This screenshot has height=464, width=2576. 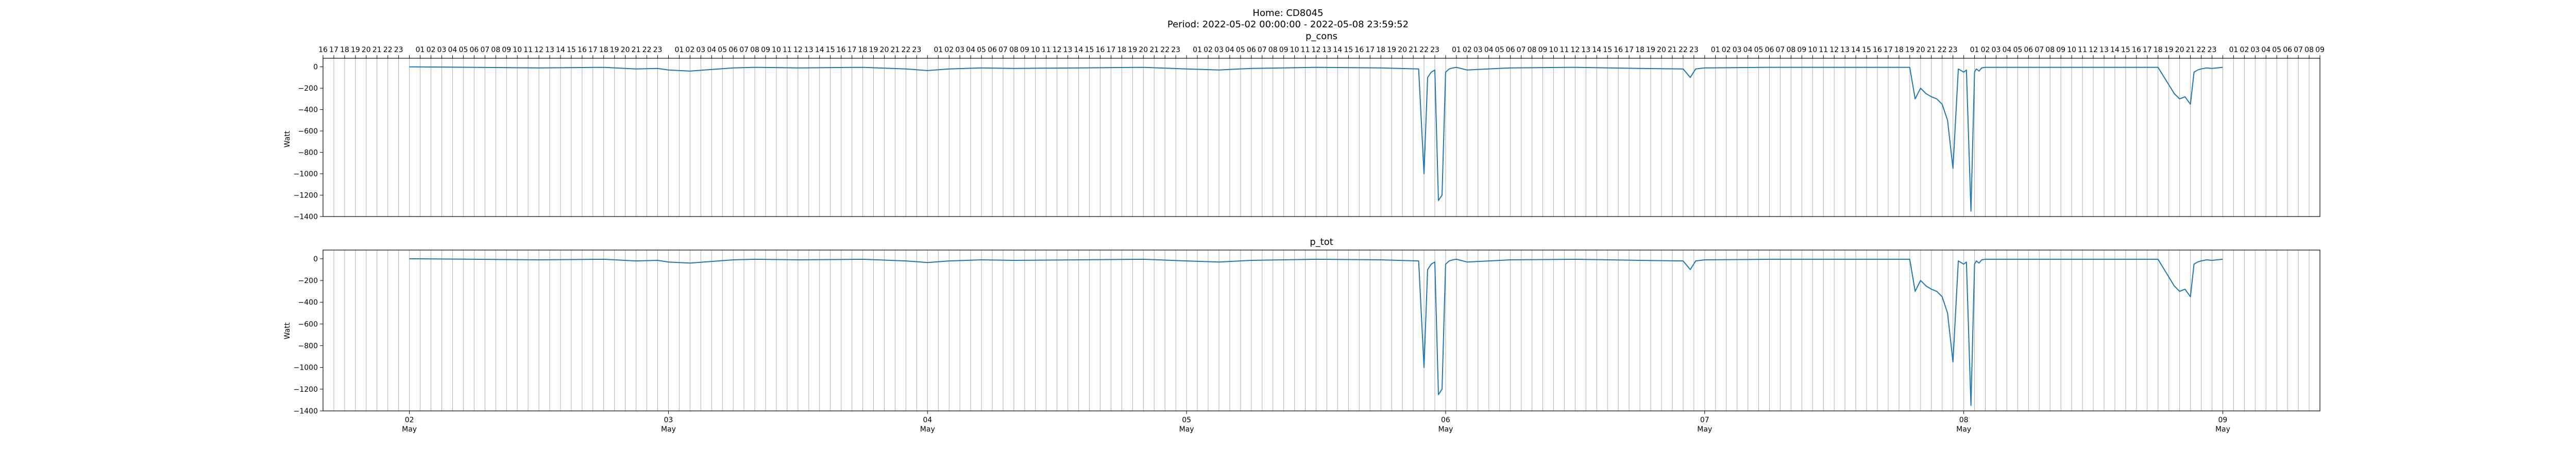 I want to click on y-tick-label: −800, so click(x=308, y=346).